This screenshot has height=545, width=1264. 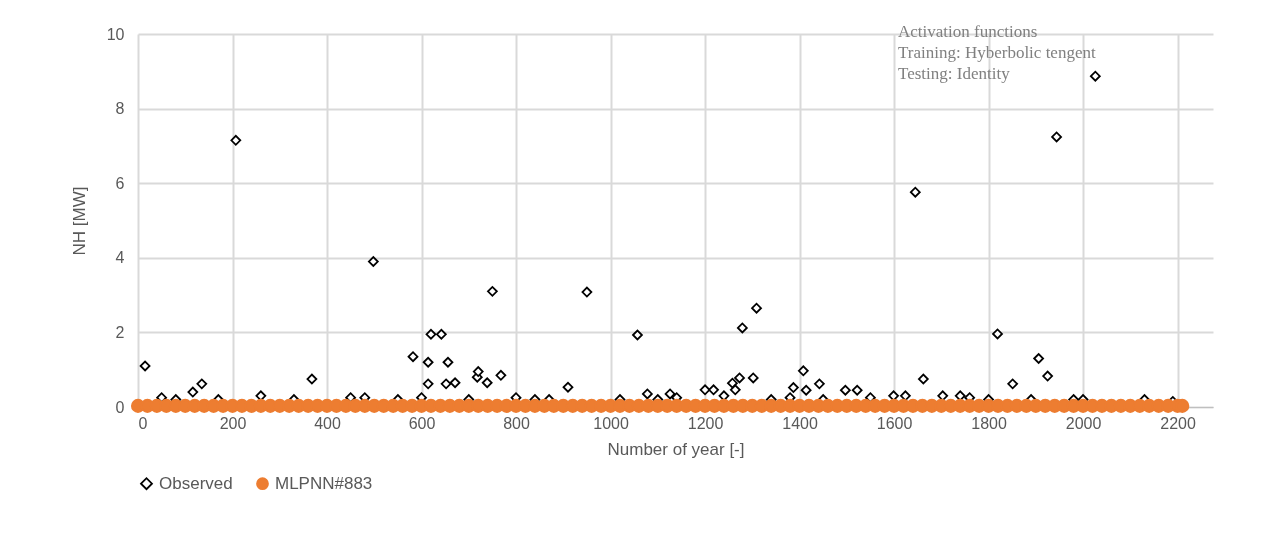 What do you see at coordinates (705, 423) in the screenshot?
I see `x-tick-label: 1200` at bounding box center [705, 423].